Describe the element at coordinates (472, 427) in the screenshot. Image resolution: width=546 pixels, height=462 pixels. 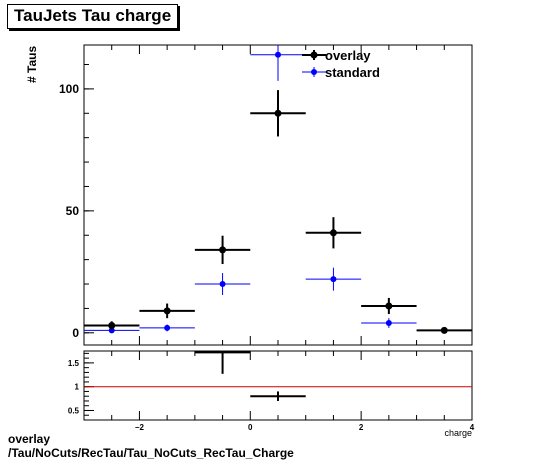
I see `ratio-x-tick-label: 4` at that location.